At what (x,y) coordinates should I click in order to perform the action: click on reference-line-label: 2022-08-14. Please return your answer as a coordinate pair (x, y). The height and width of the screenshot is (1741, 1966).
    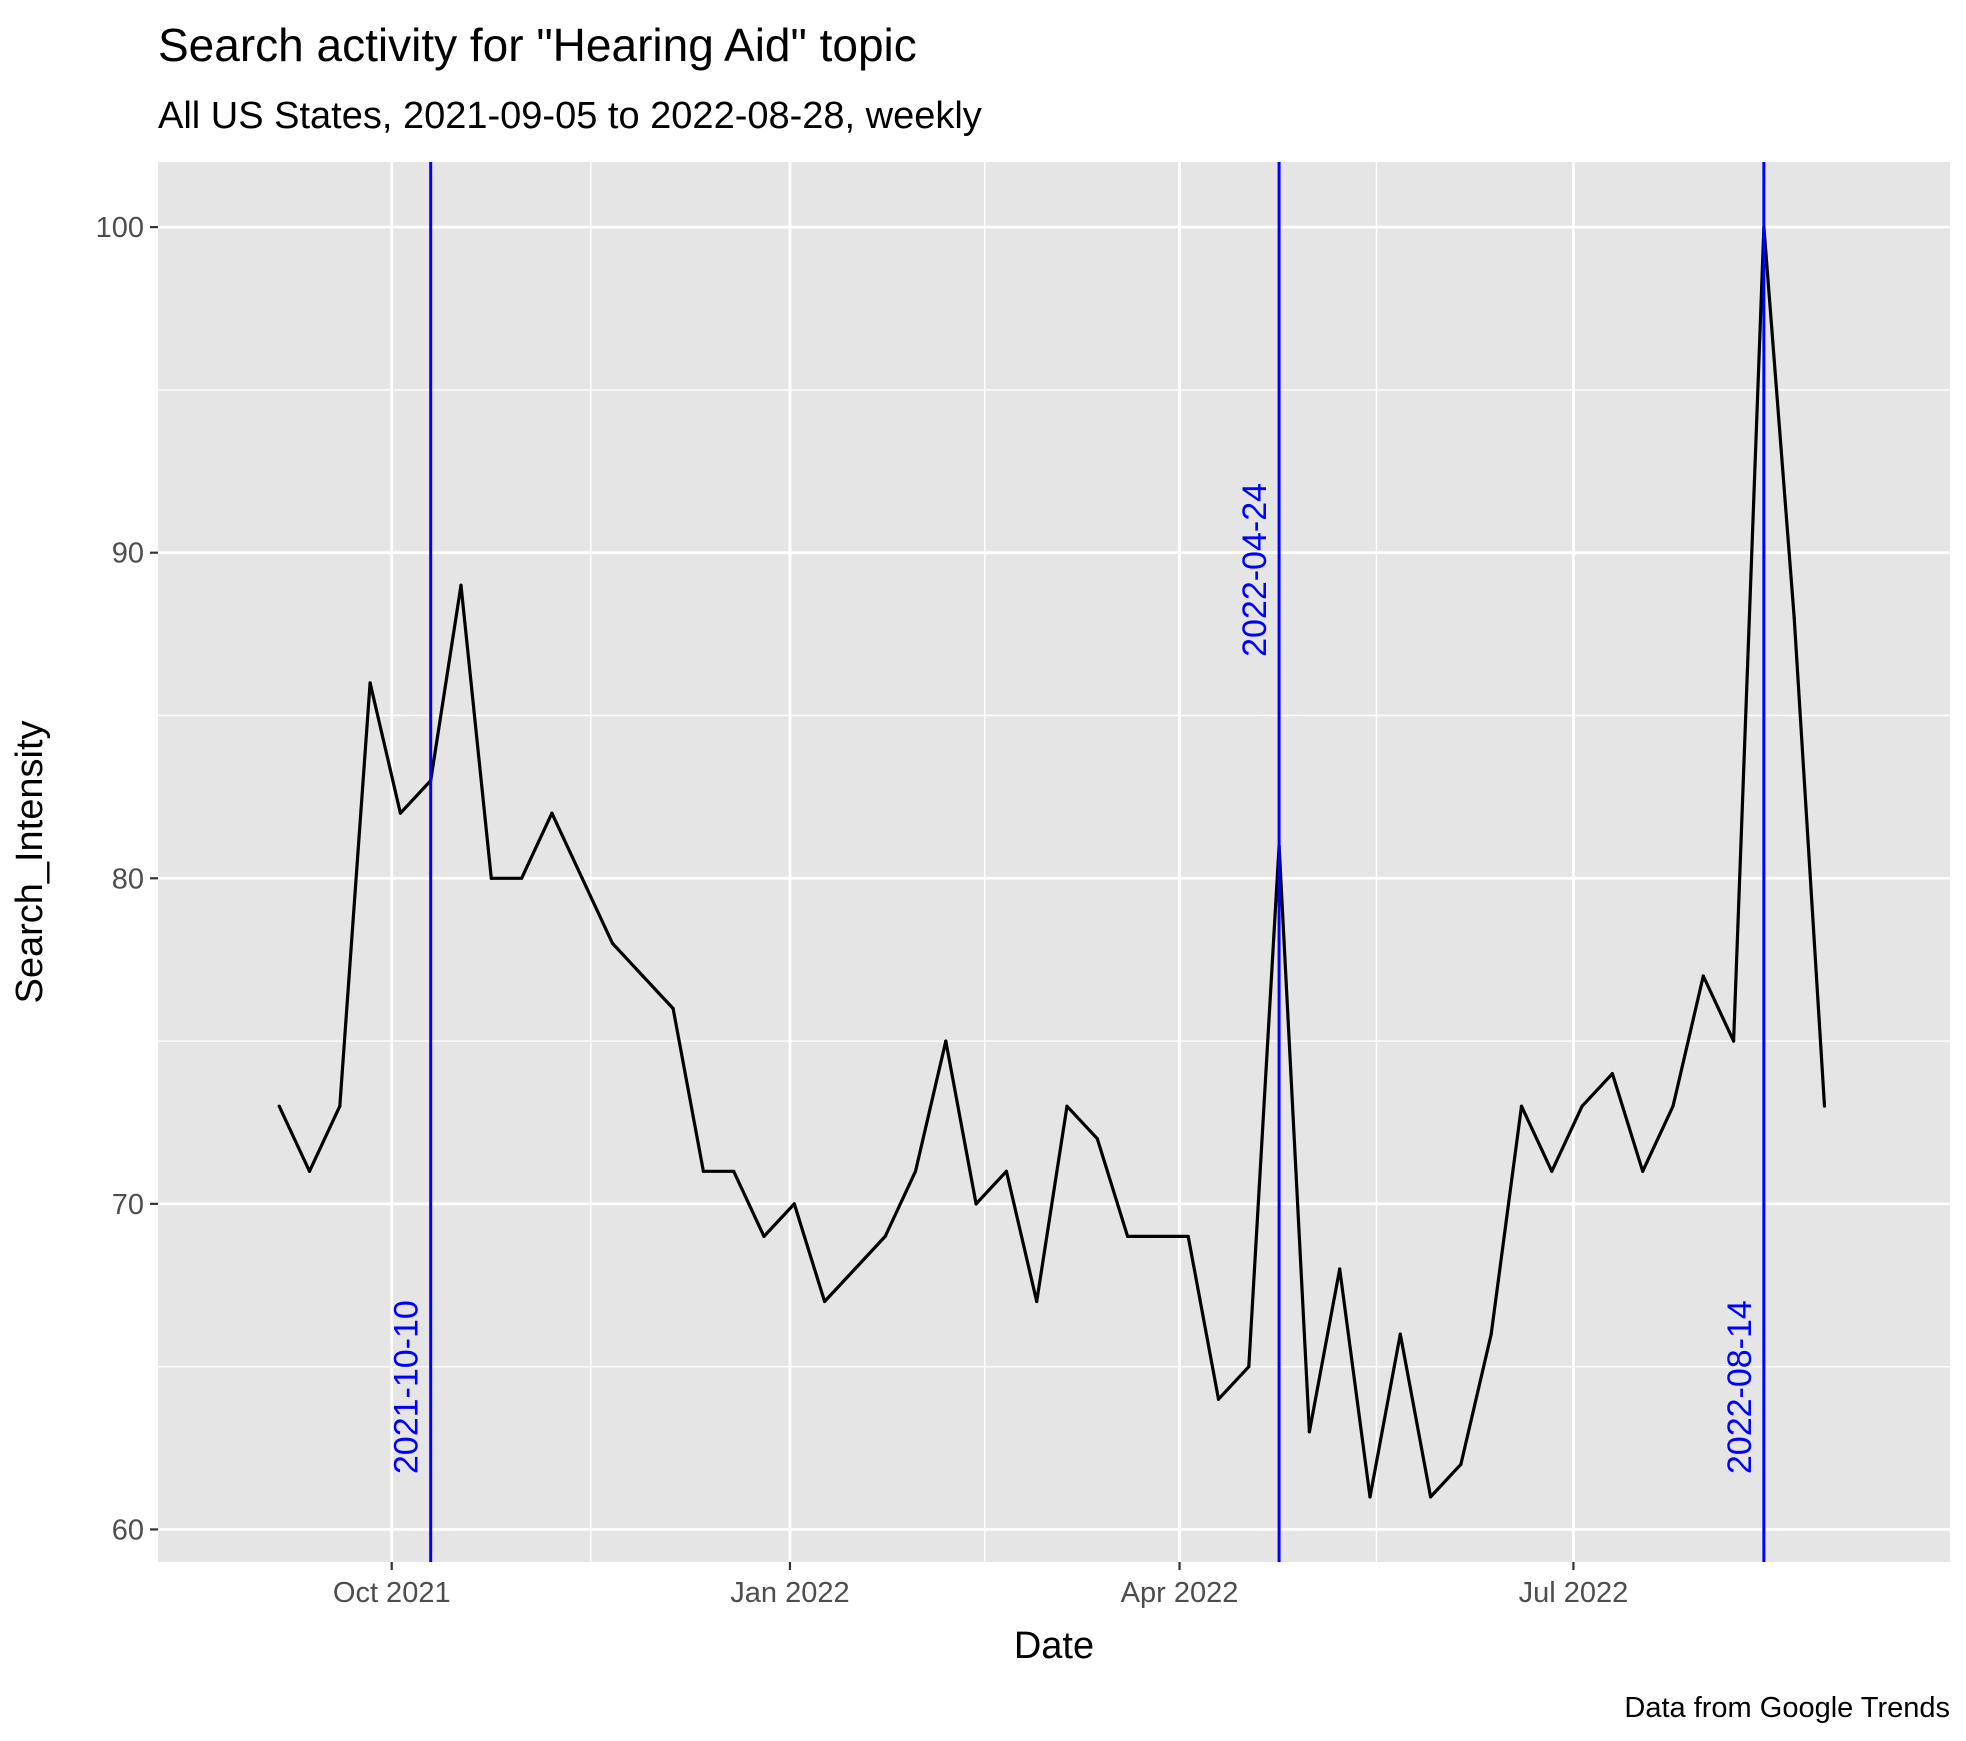
    Looking at the image, I should click on (1740, 1387).